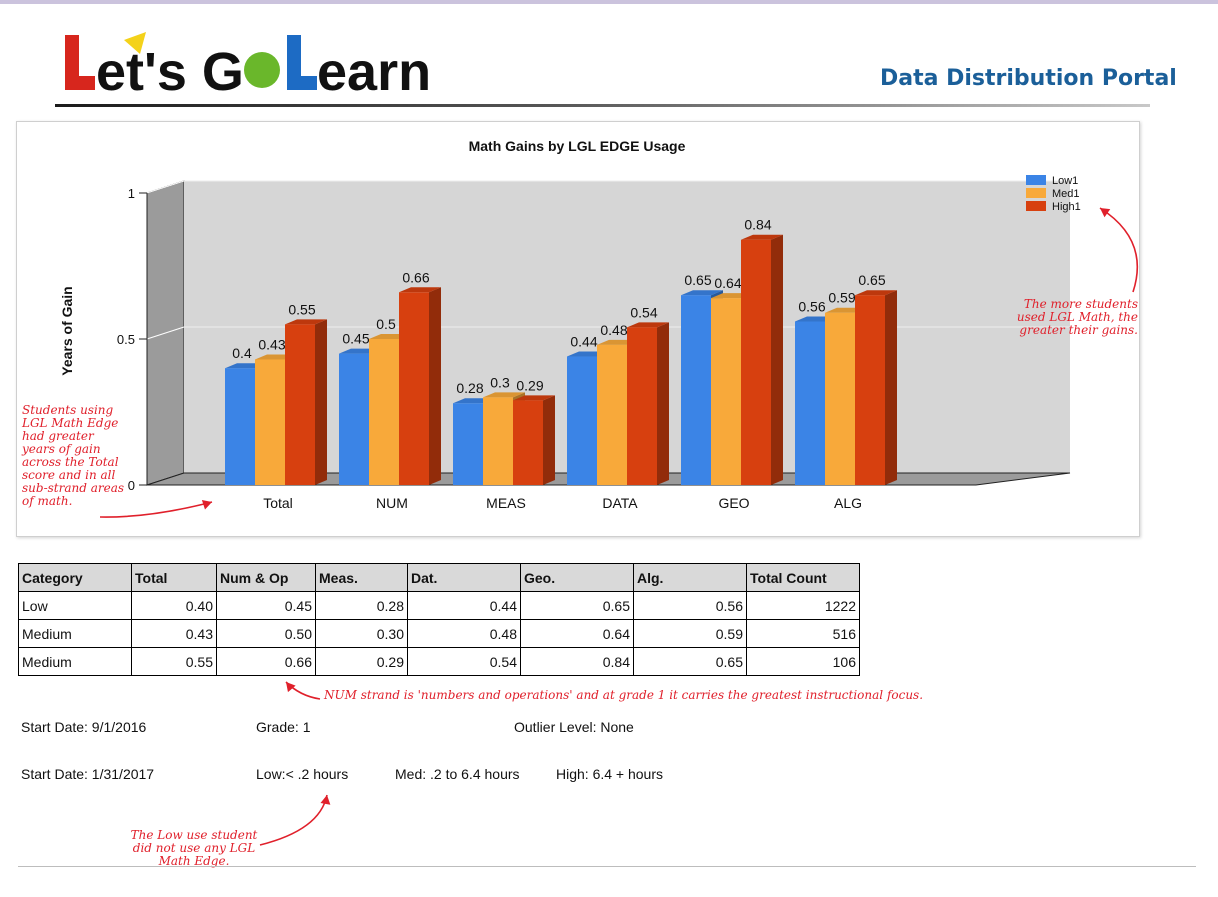 Image resolution: width=1218 pixels, height=897 pixels. What do you see at coordinates (577, 605) in the screenshot?
I see `table-cell: 0.65` at bounding box center [577, 605].